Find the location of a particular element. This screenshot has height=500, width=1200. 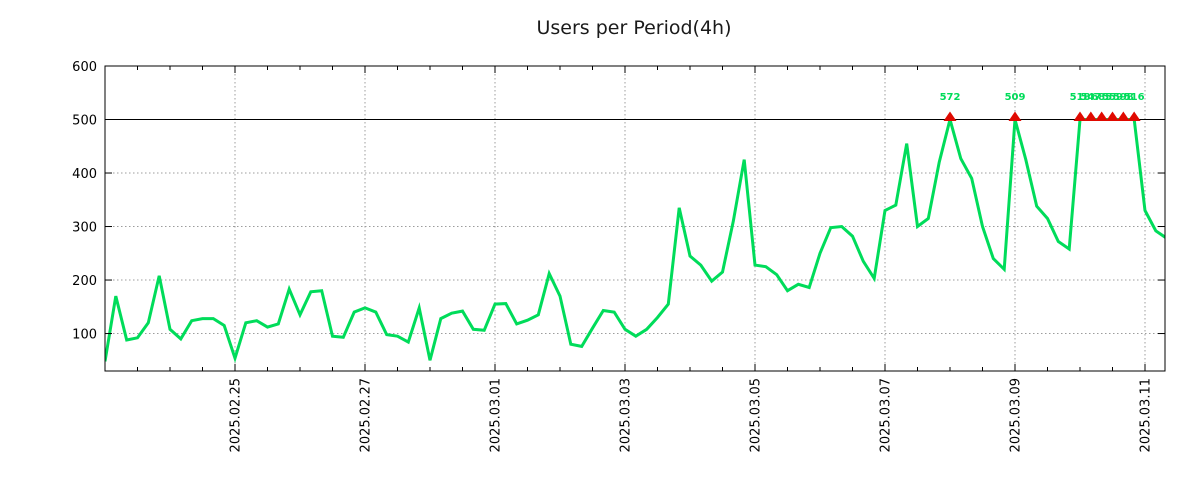

y-tick-label: 200 is located at coordinates (84, 281).